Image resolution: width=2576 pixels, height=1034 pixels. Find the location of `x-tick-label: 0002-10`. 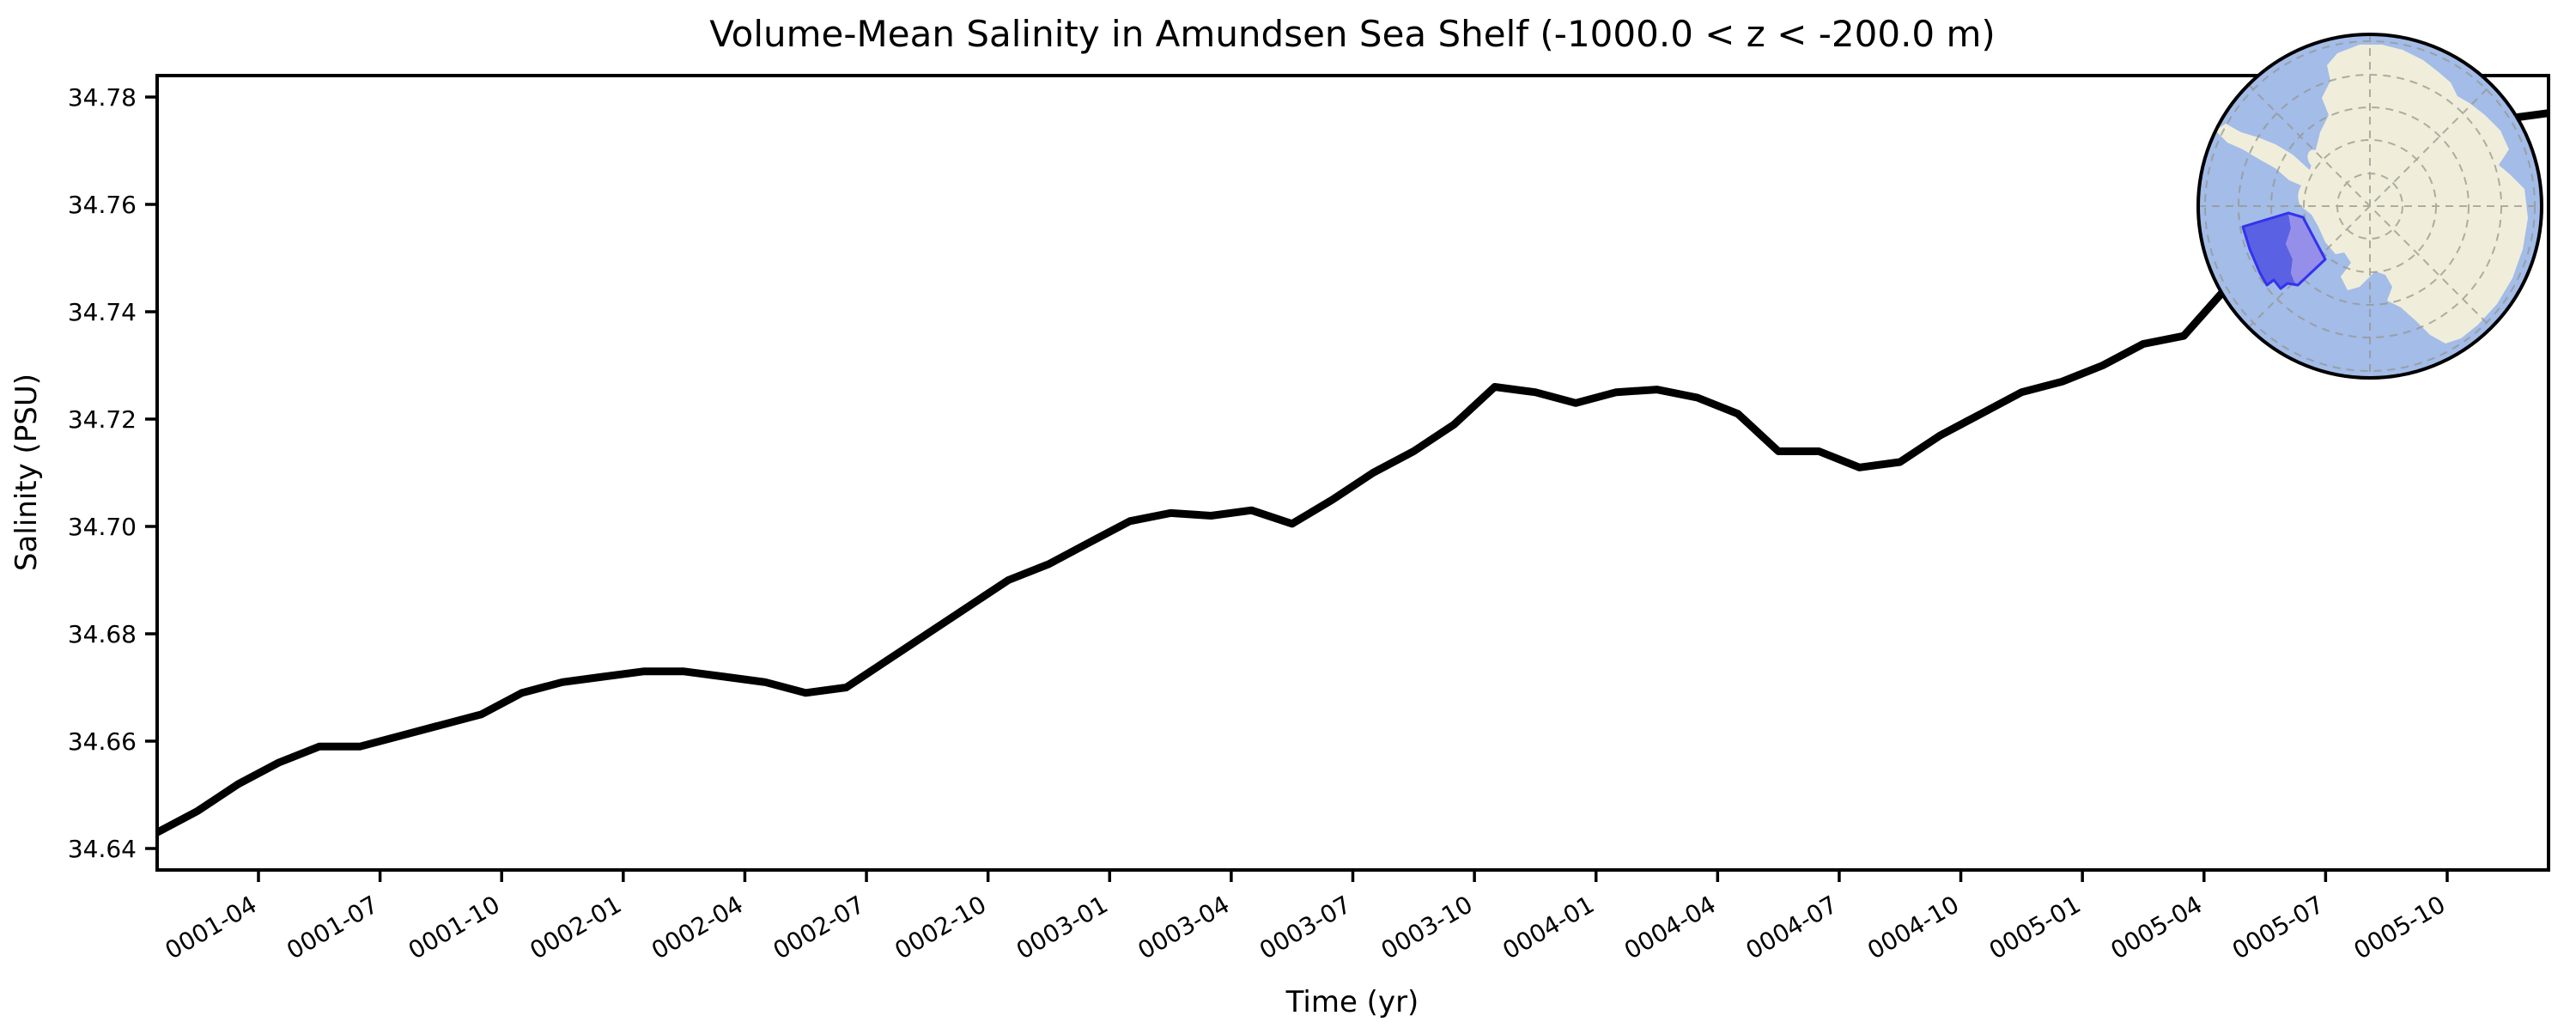

x-tick-label: 0002-10 is located at coordinates (940, 927).